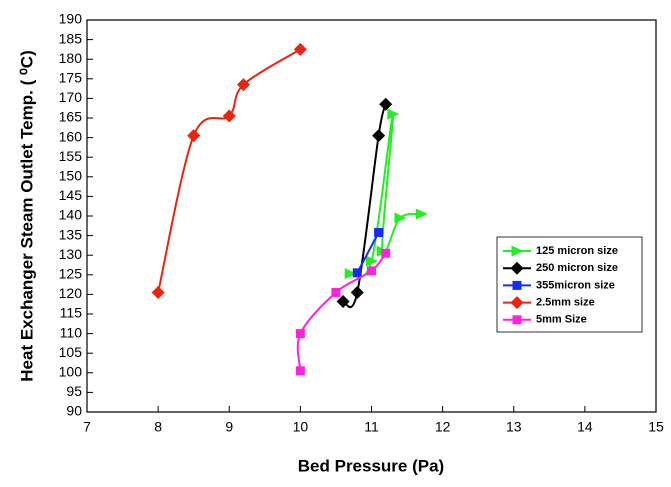  I want to click on legend-label: 5mm Size, so click(561, 320).